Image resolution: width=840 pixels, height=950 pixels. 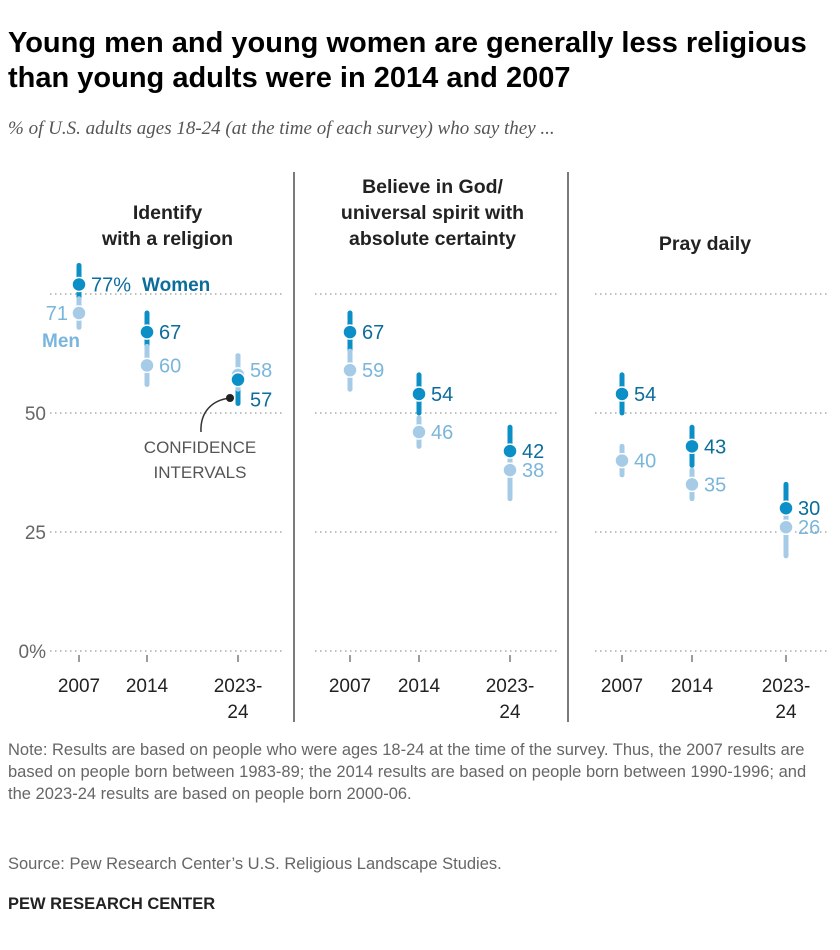 What do you see at coordinates (35, 414) in the screenshot?
I see `y-tick-label: 50` at bounding box center [35, 414].